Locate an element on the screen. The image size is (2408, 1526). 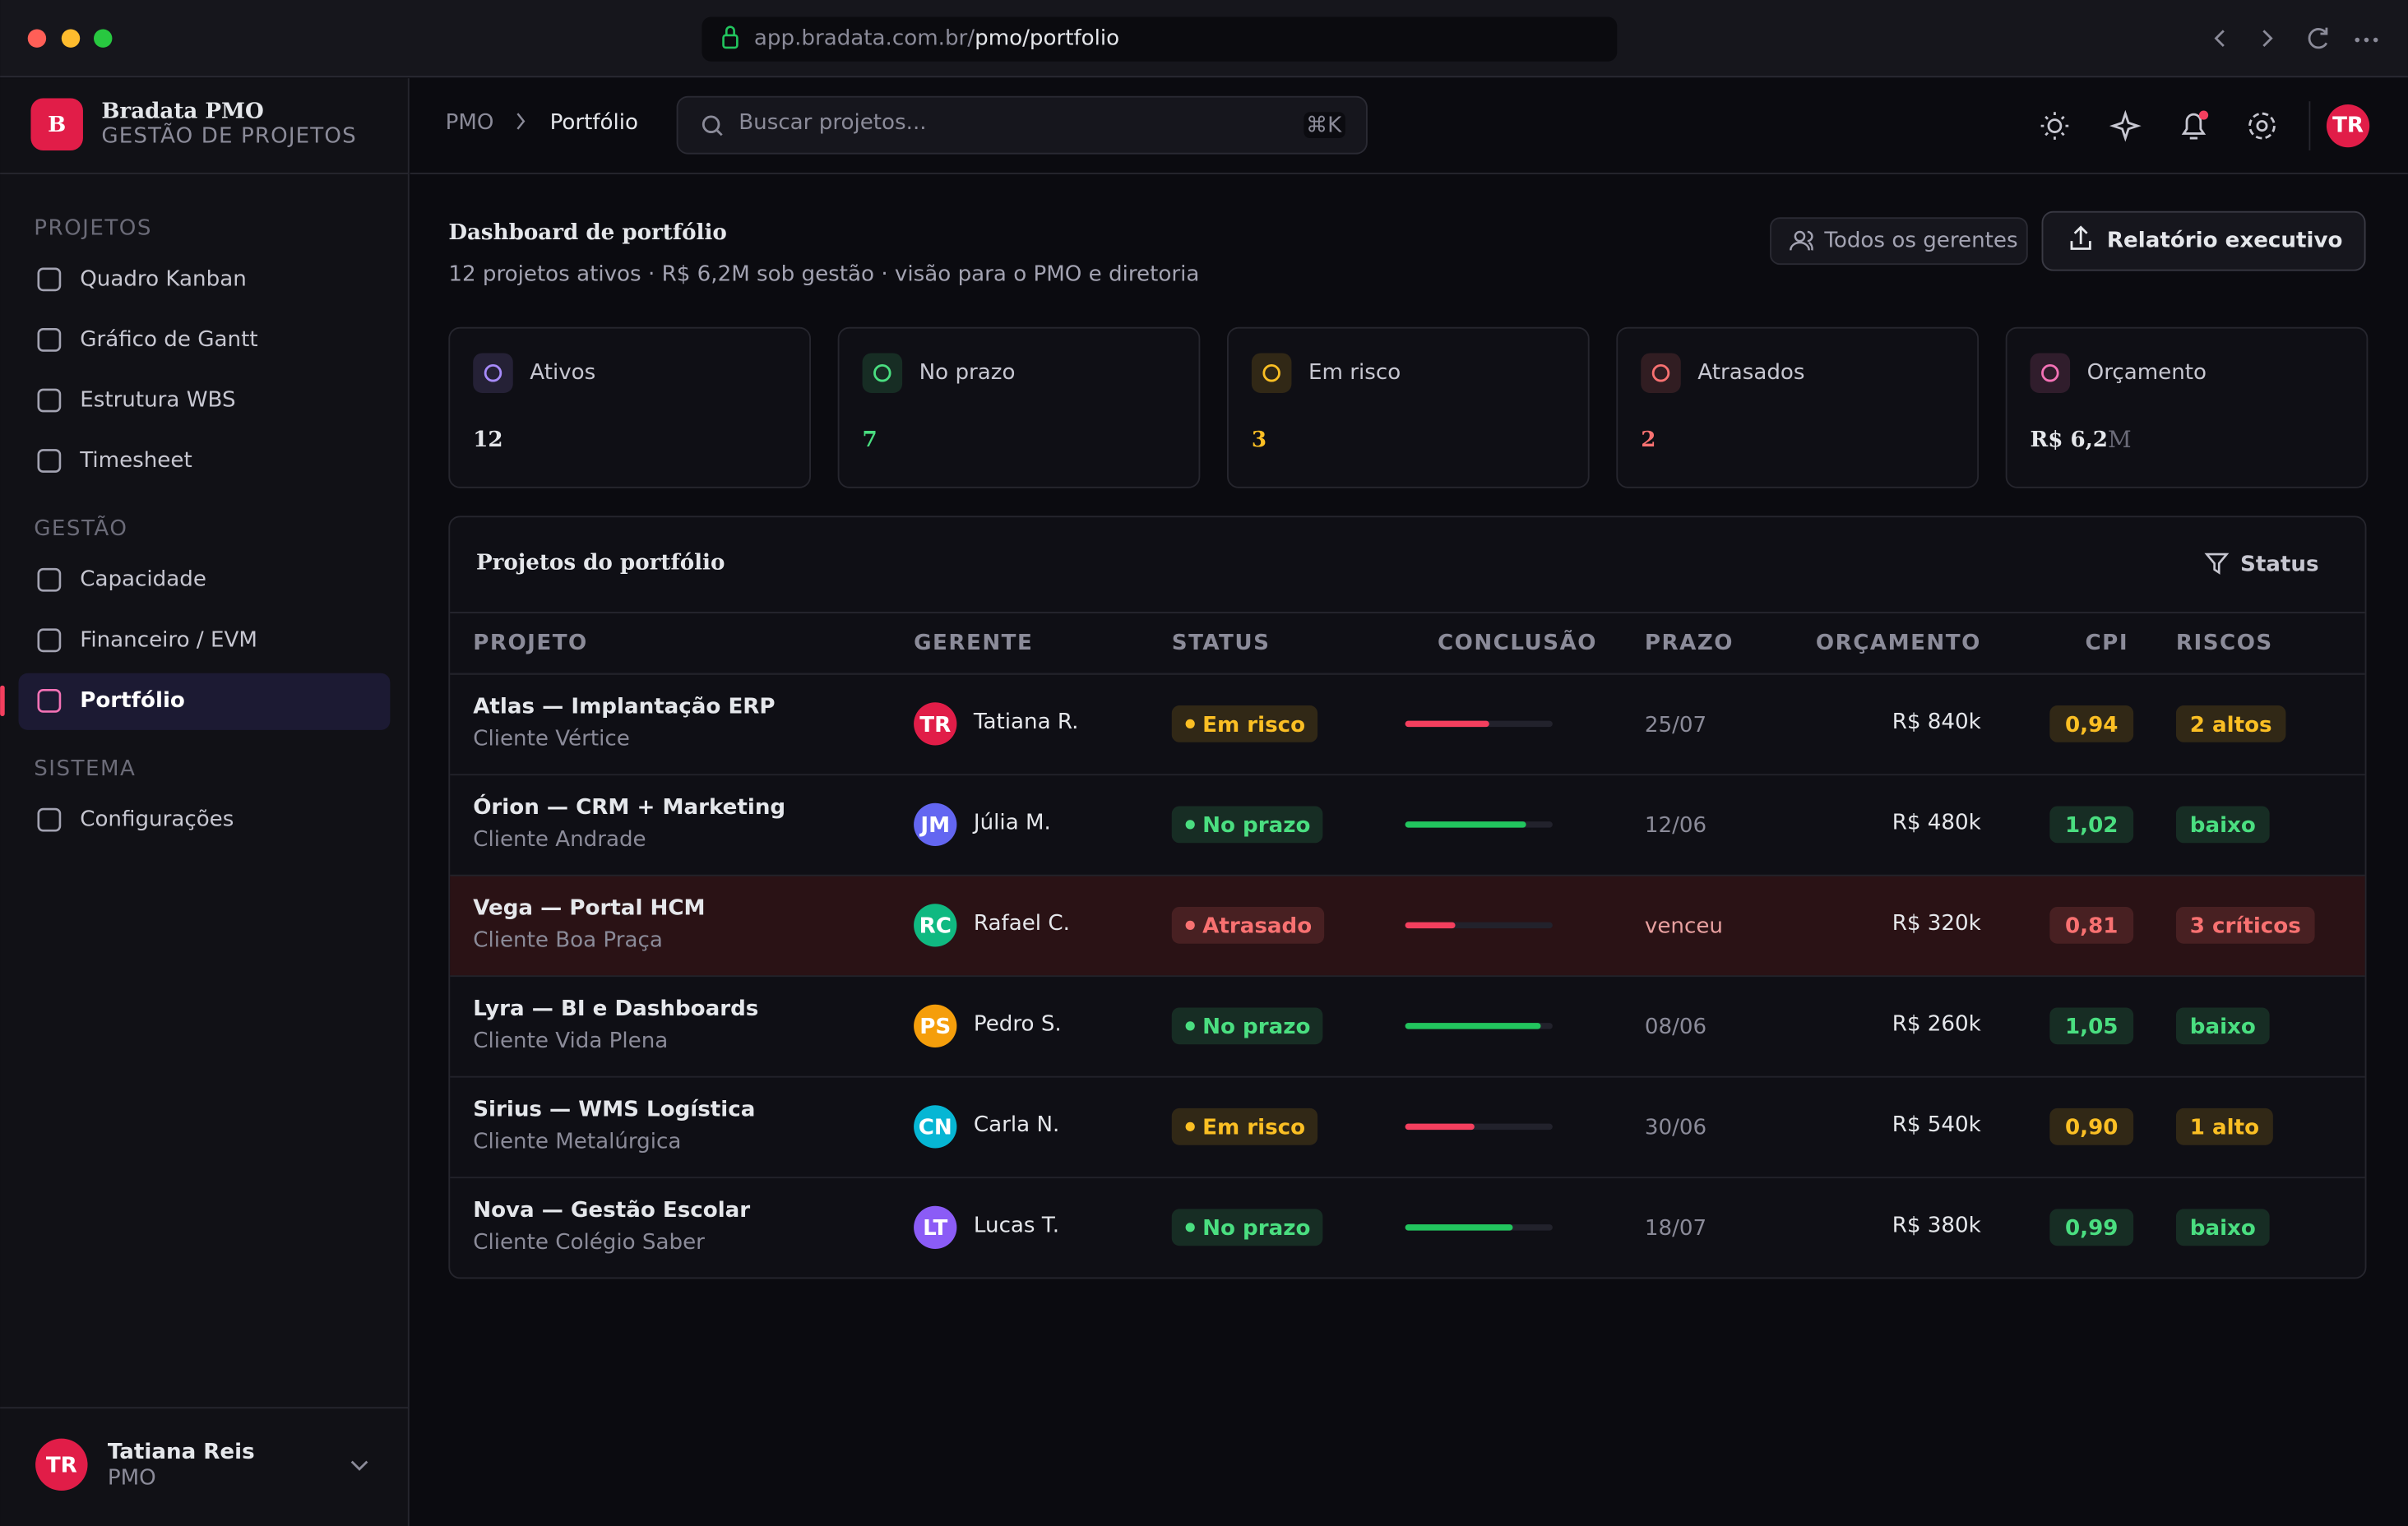
user-initials: TR is located at coordinates (61, 1466).